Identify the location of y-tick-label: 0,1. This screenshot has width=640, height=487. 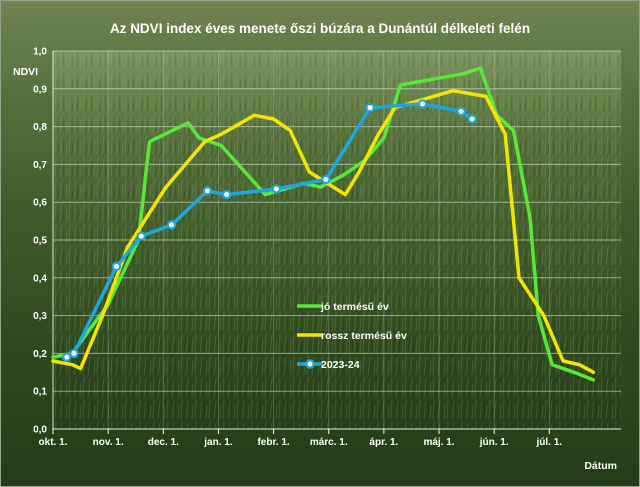
(40, 392).